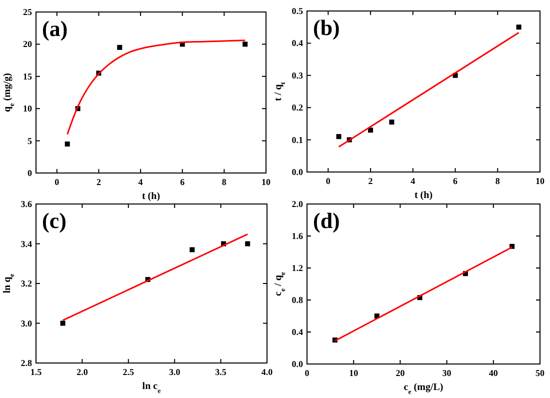 The width and height of the screenshot is (550, 398). I want to click on x-tick-label: 2.5, so click(128, 372).